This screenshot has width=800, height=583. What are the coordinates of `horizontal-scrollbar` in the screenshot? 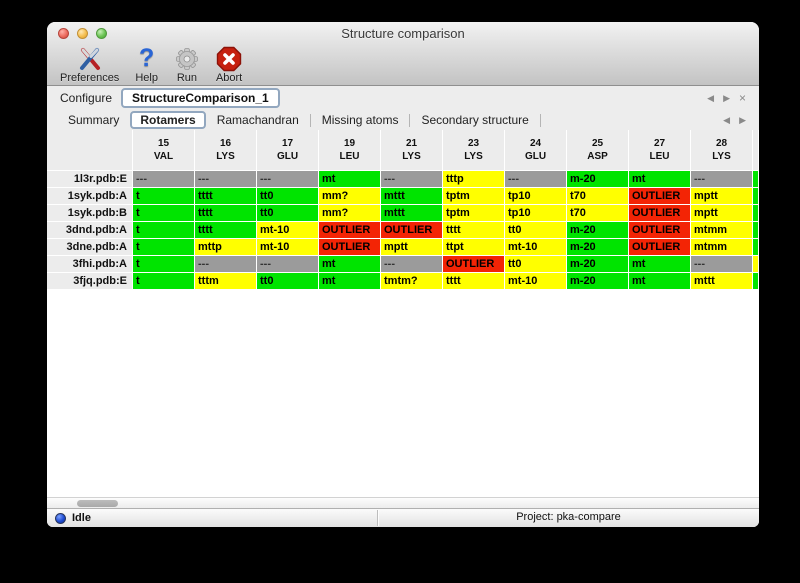 It's located at (403, 503).